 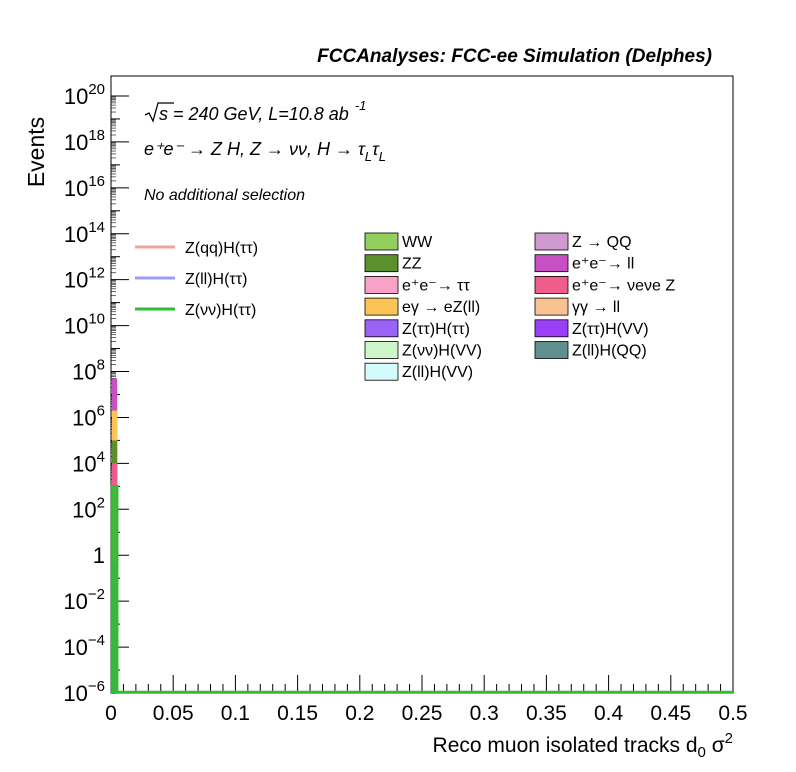 I want to click on legend-label: Z(ττ)H(VV), so click(x=610, y=329).